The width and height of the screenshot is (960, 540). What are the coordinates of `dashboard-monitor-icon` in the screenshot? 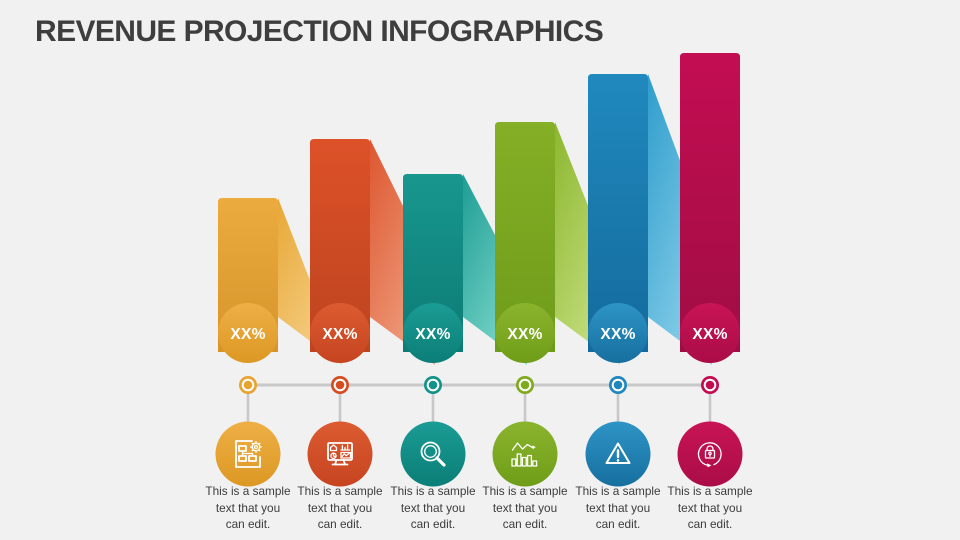 It's located at (340, 454).